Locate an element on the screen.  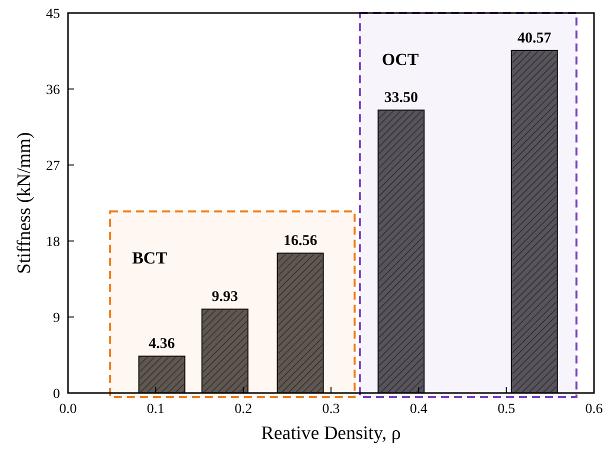
data-label: 4.36 is located at coordinates (162, 344).